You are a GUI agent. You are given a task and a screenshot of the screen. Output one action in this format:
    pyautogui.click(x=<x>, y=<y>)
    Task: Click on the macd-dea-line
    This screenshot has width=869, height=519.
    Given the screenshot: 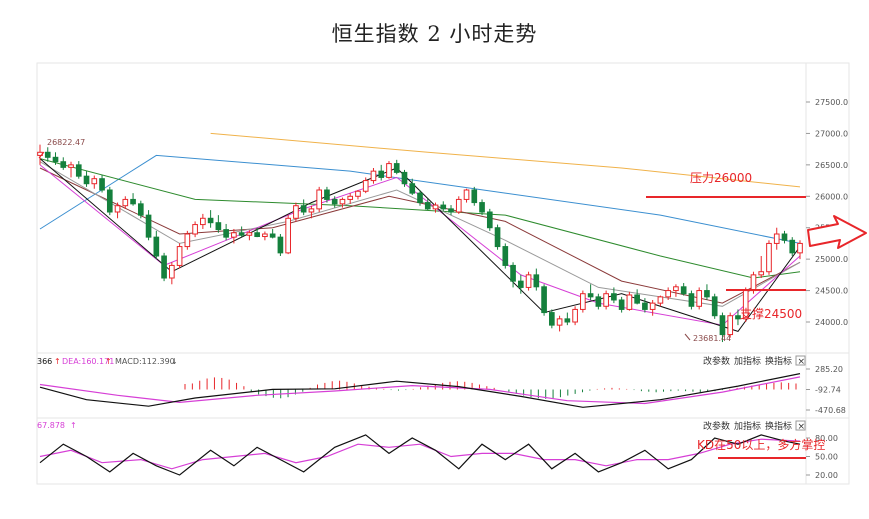 What is the action you would take?
    pyautogui.click(x=420, y=390)
    